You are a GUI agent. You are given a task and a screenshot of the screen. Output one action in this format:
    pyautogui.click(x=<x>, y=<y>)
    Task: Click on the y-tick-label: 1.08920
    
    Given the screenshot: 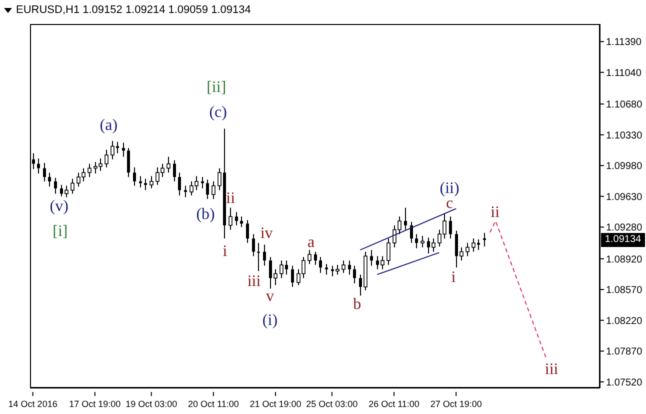 What is the action you would take?
    pyautogui.click(x=624, y=260)
    